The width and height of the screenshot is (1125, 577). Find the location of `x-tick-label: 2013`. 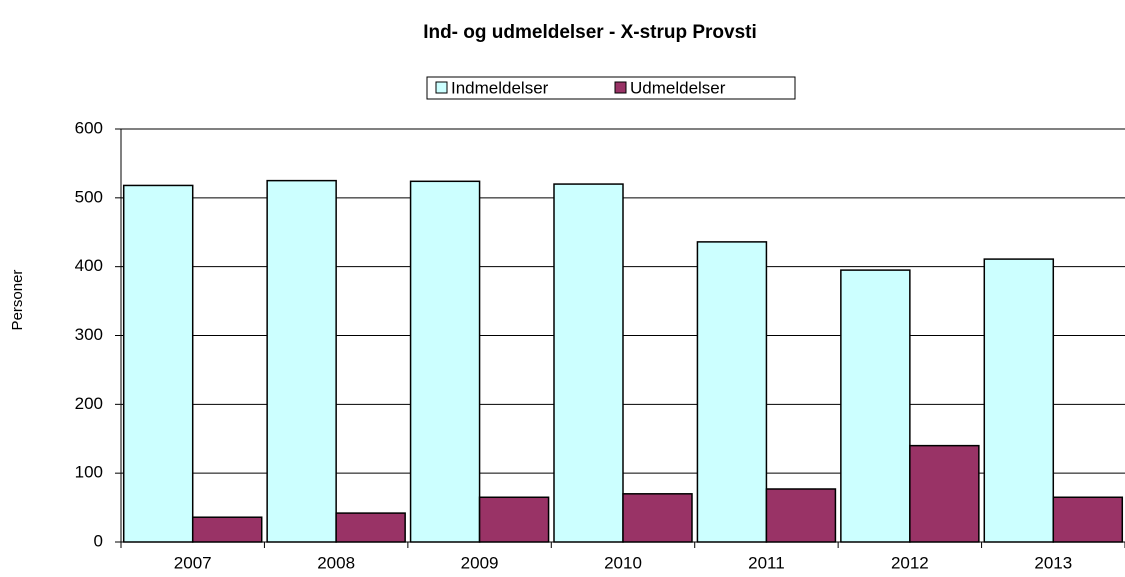

x-tick-label: 2013 is located at coordinates (1053, 562).